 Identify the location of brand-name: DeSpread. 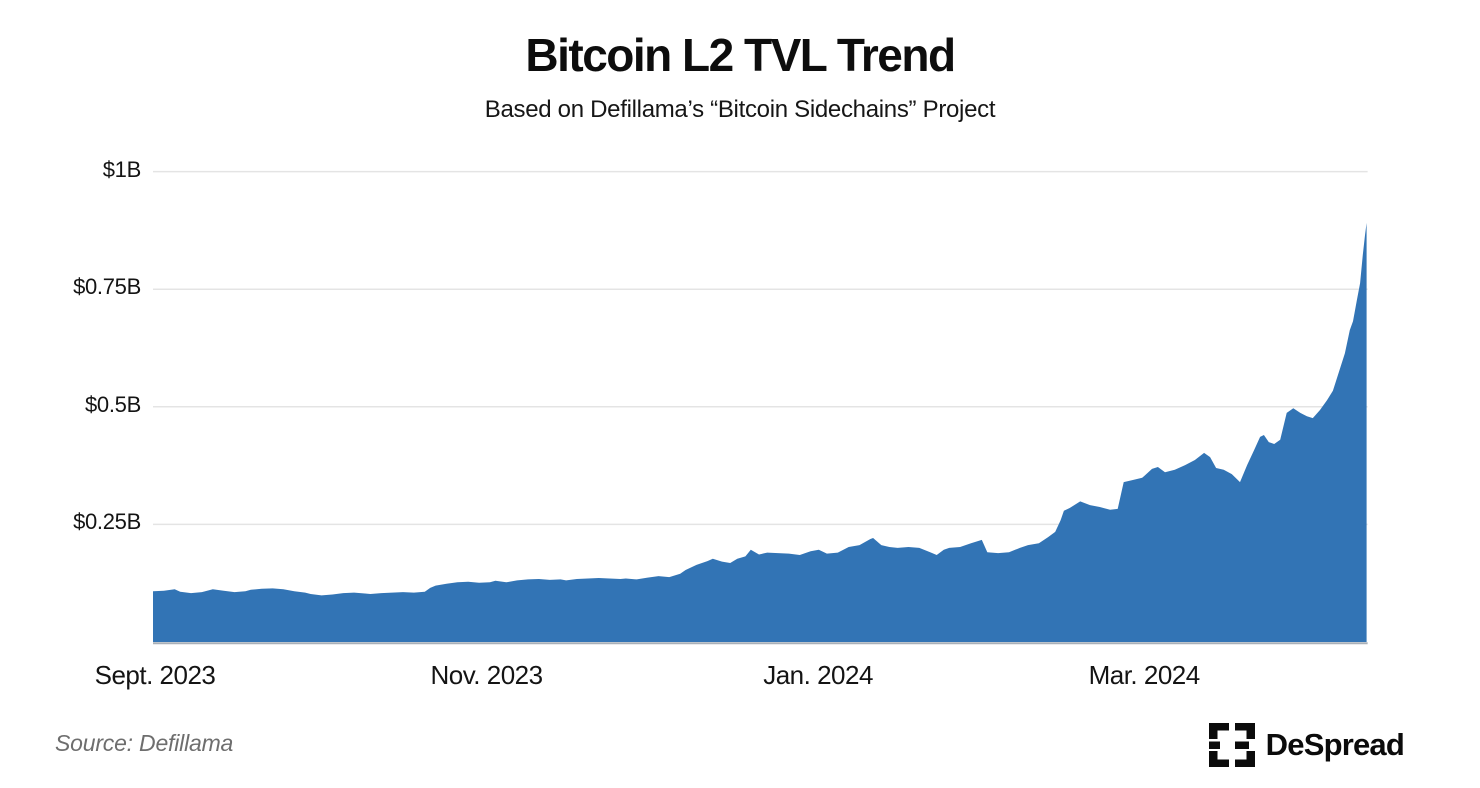
(1335, 744).